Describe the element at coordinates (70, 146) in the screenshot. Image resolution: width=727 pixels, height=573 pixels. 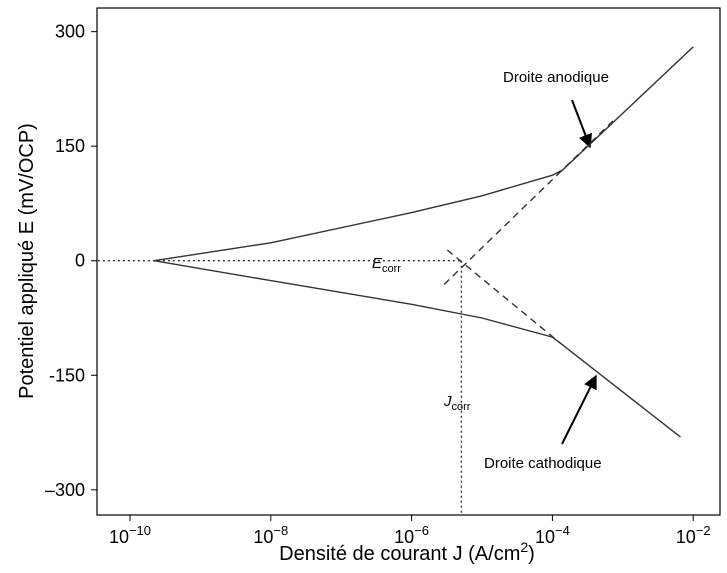
I see `y-tick-label: 150` at that location.